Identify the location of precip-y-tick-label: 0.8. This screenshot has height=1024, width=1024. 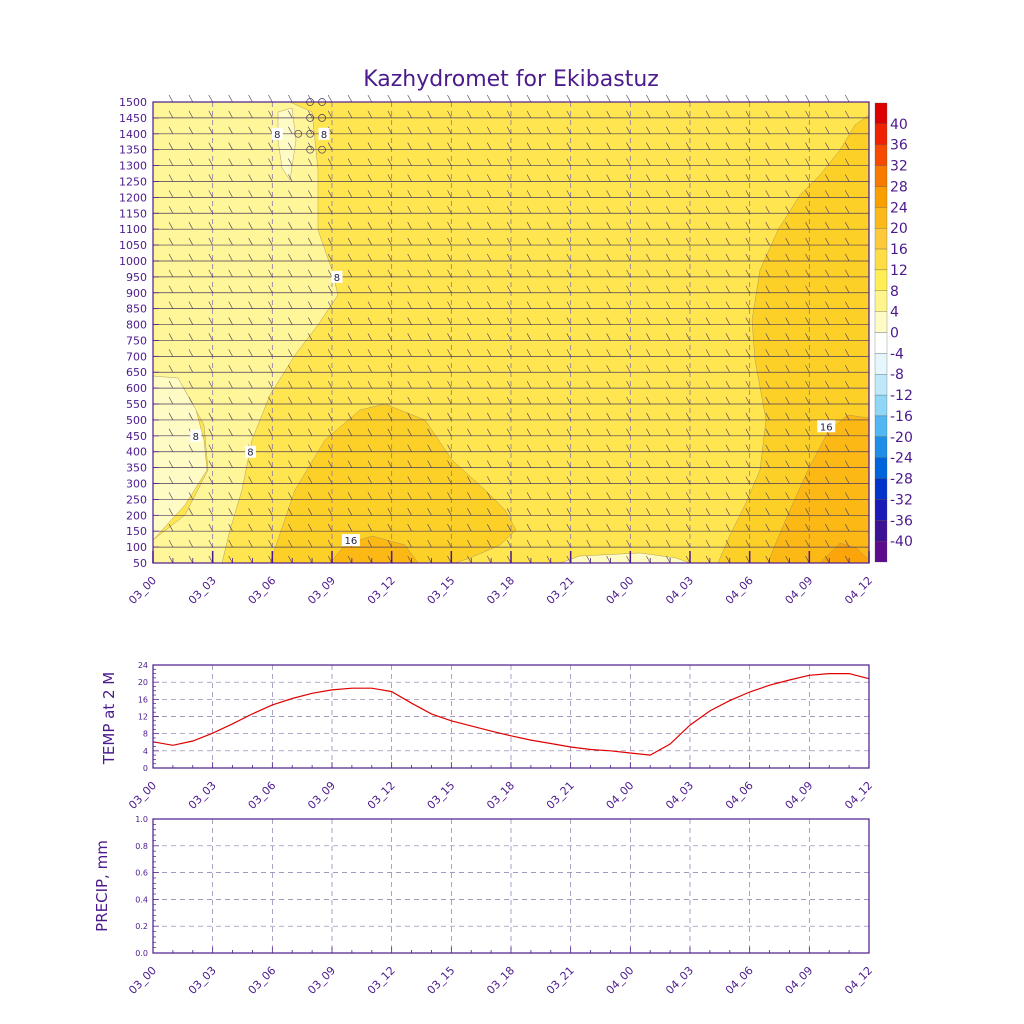
(141, 846).